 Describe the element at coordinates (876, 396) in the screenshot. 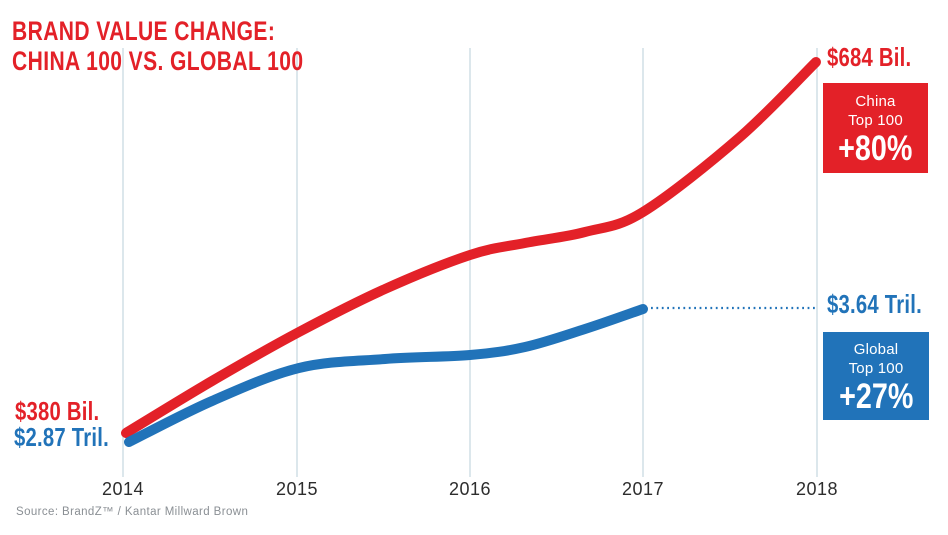

I see `global-badge-change-value: +27%` at that location.